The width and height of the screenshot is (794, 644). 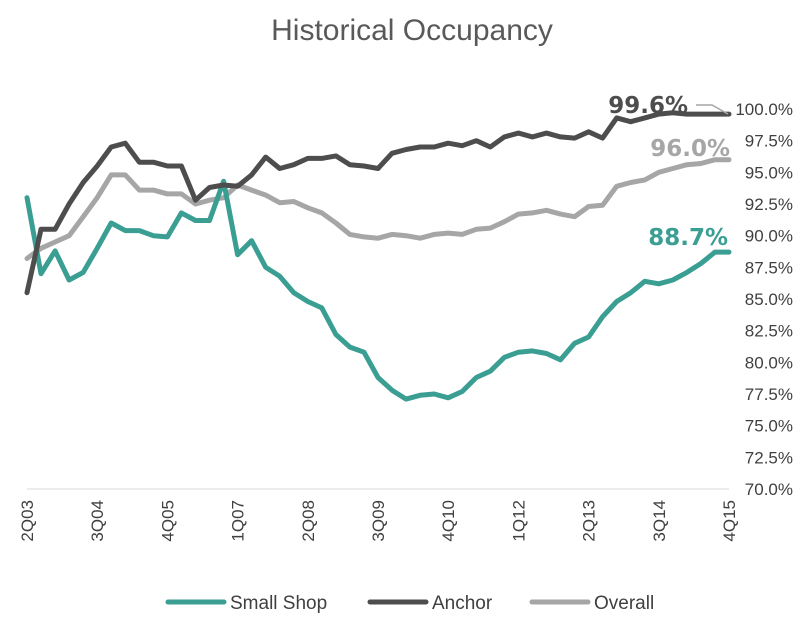 I want to click on legend: Small Shop Anchor Overall, so click(x=409, y=603).